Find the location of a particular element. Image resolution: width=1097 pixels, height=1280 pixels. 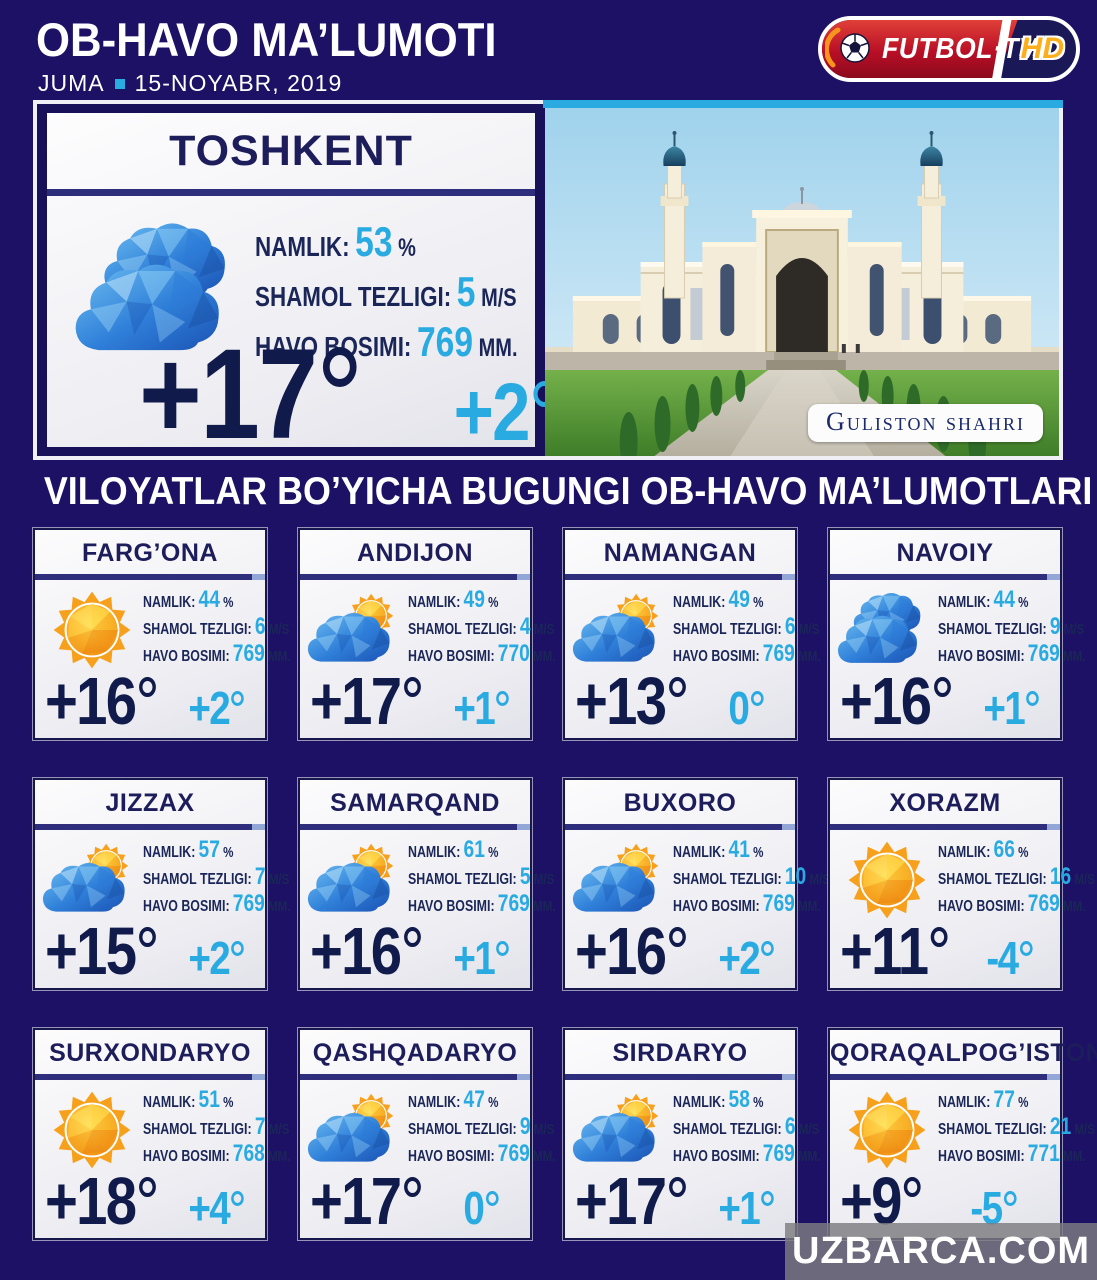

night-temp-wrap: 0 is located at coordinates (481, 1208).